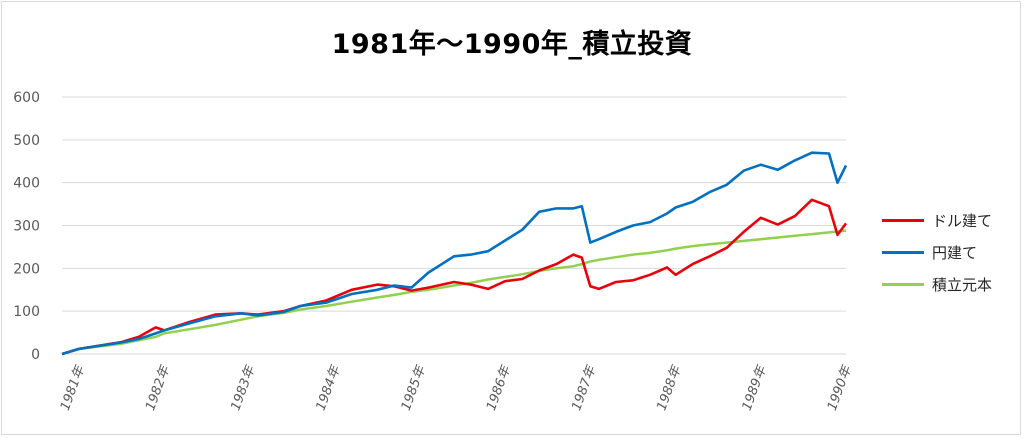  What do you see at coordinates (955, 252) in the screenshot?
I see `legend-label-yen: 円建て` at bounding box center [955, 252].